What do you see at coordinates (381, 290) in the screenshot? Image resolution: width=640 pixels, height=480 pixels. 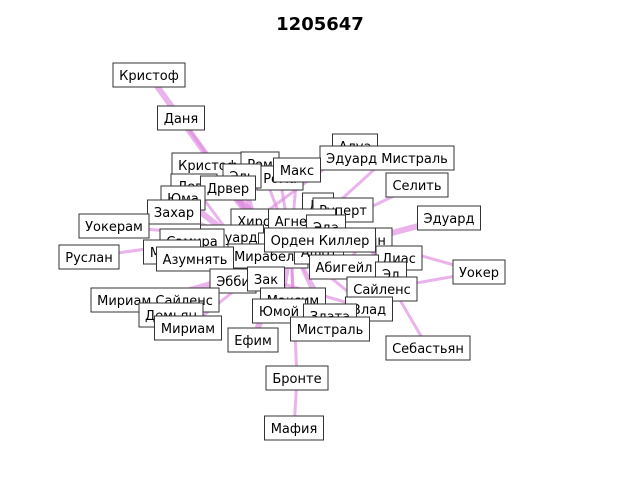 I see `node-text: Сайленс` at bounding box center [381, 290].